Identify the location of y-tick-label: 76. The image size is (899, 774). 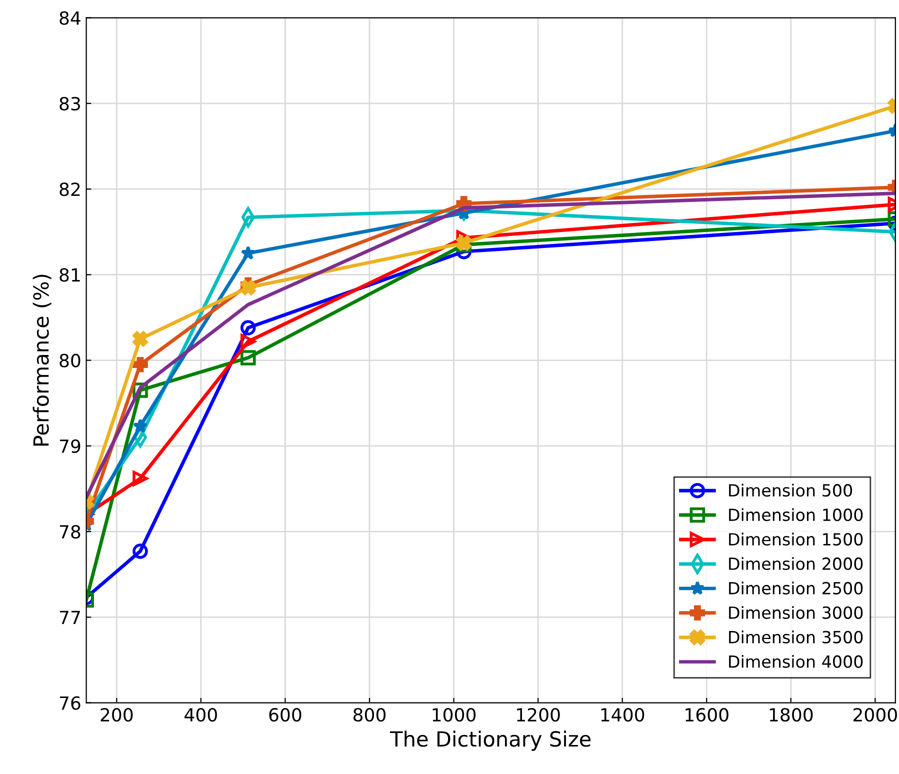
(70, 703).